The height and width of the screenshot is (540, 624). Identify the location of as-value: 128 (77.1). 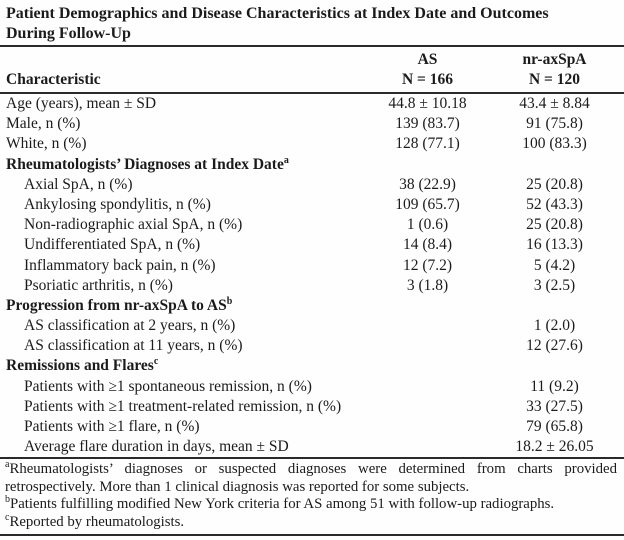
(427, 144).